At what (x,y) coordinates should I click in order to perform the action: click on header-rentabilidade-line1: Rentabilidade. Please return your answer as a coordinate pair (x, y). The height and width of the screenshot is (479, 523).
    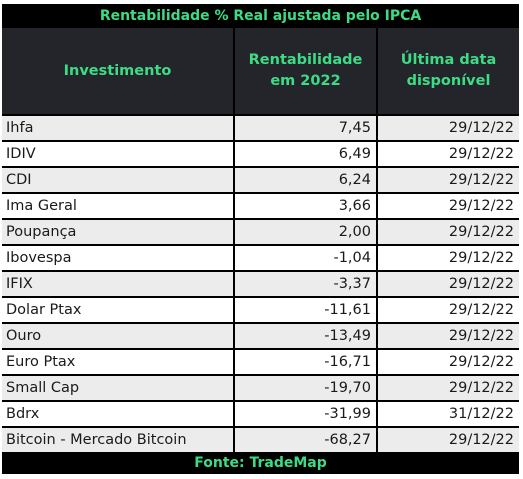
    Looking at the image, I should click on (305, 60).